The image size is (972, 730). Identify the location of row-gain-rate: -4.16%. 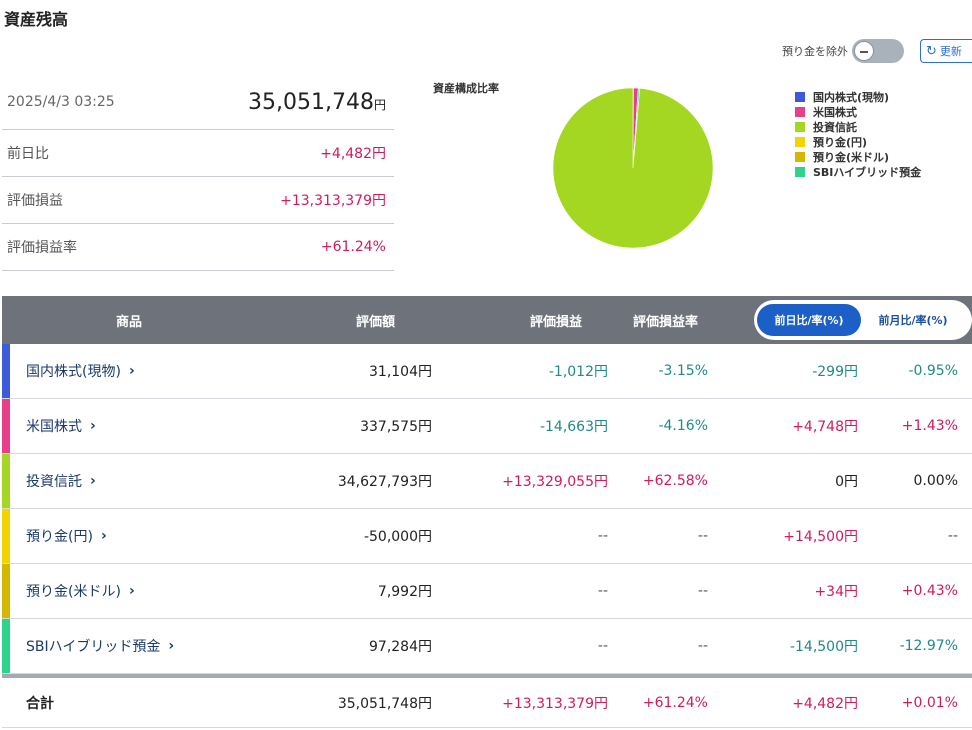
(683, 426).